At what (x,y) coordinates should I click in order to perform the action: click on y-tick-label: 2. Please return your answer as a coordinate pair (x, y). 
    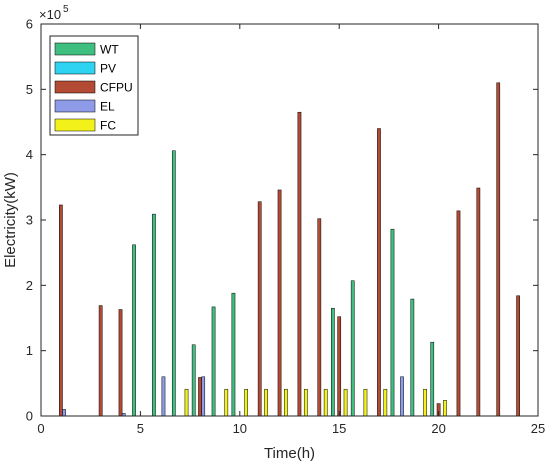
    Looking at the image, I should click on (29, 285).